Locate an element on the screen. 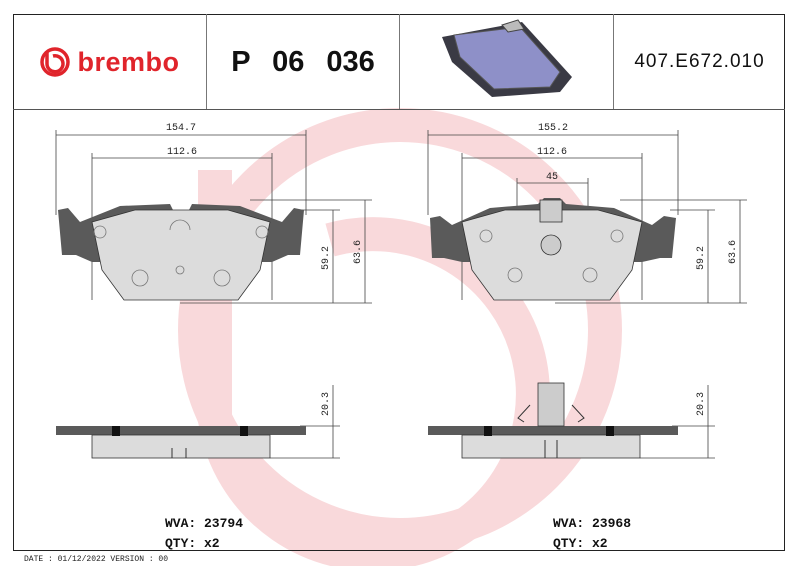  right-pad-info: WVA: 23968 QTY: x2 is located at coordinates (592, 534).